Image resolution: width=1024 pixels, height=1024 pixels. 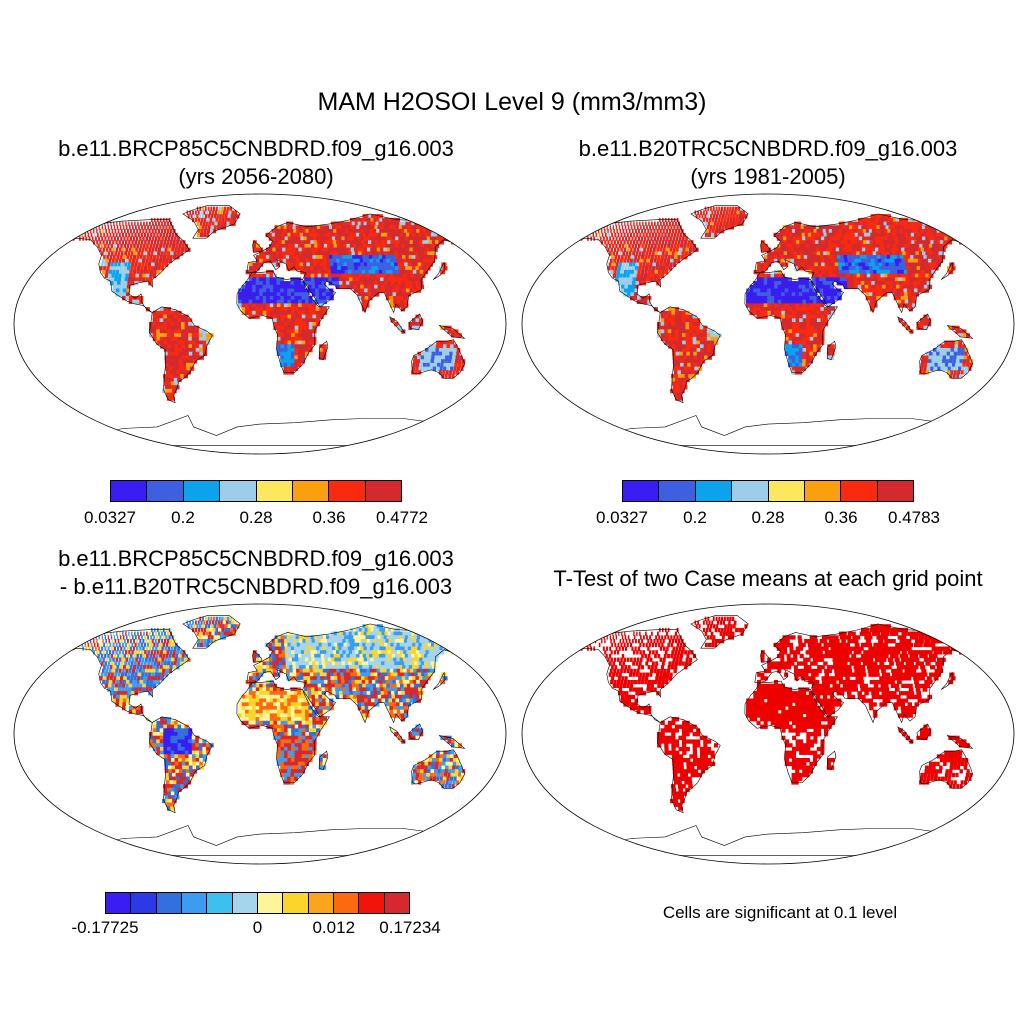 I want to click on panel-a-title-line1: b.e11.BRCP85C5CNBDRD.f09_g16.003, so click(x=256, y=148).